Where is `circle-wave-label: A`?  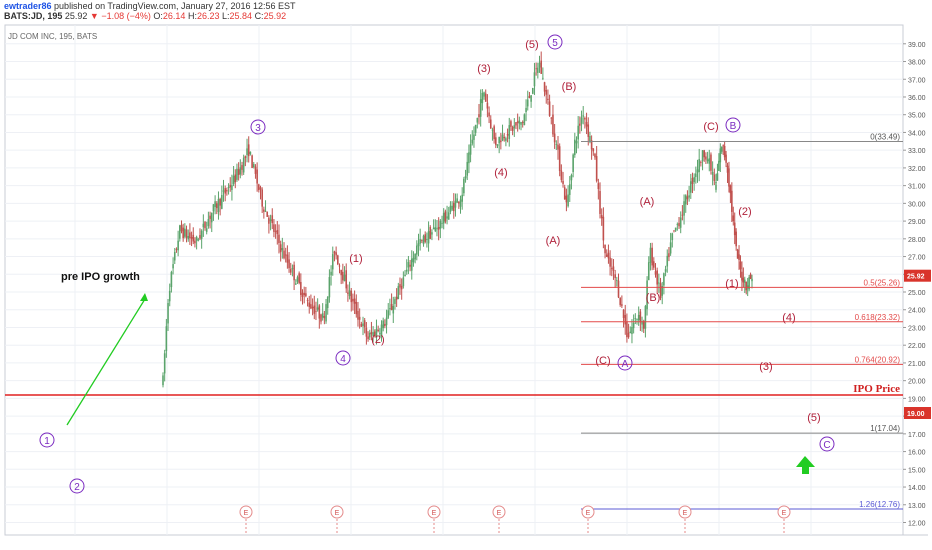 circle-wave-label: A is located at coordinates (625, 364).